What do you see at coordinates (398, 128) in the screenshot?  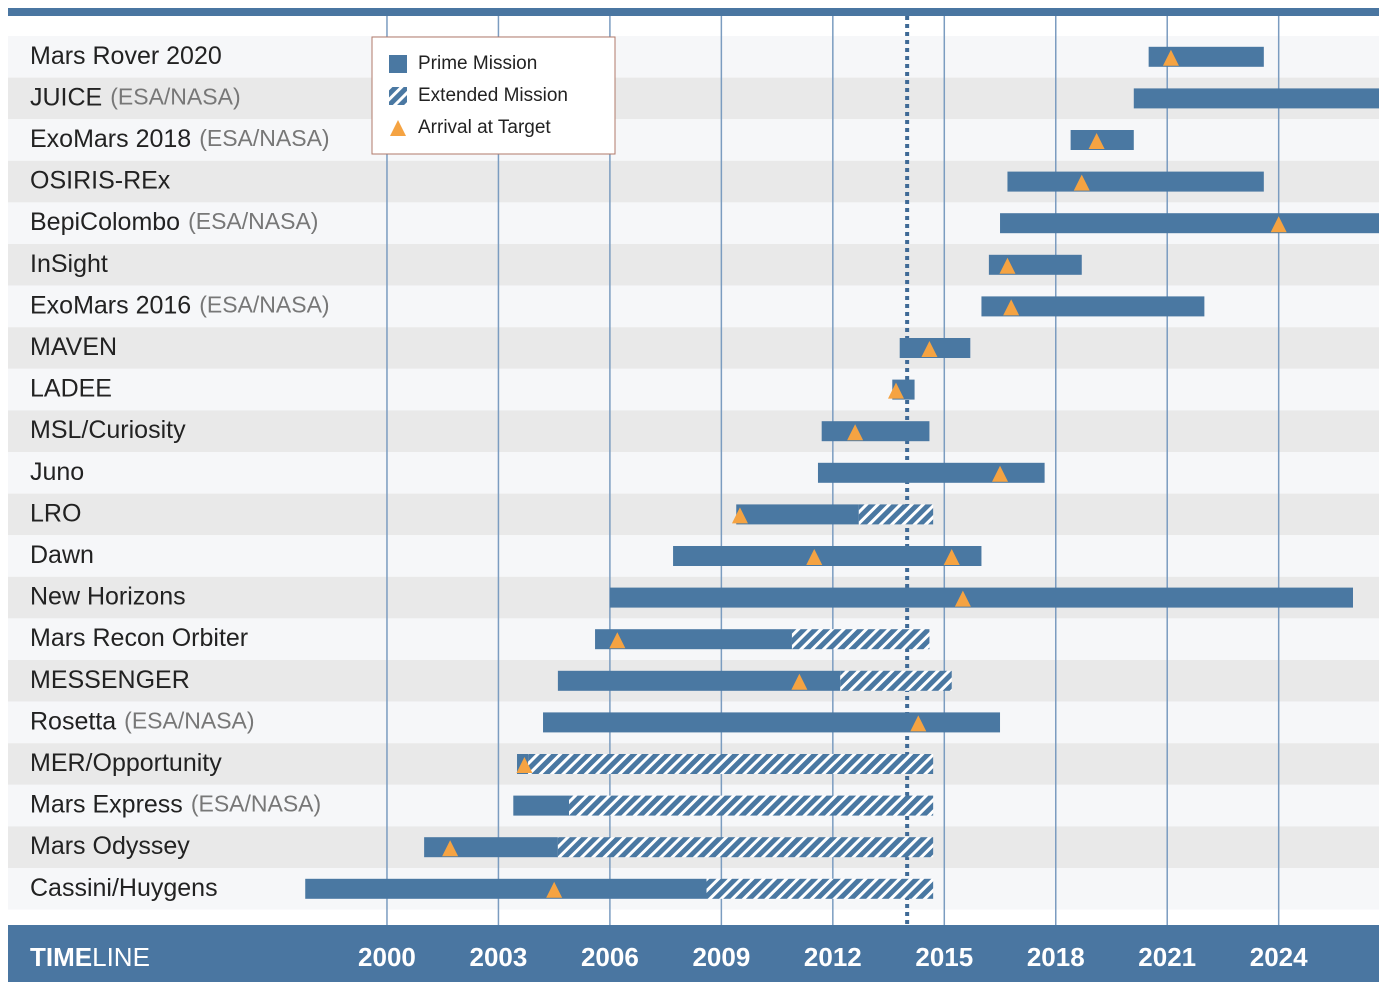 I see `legend-swatch` at bounding box center [398, 128].